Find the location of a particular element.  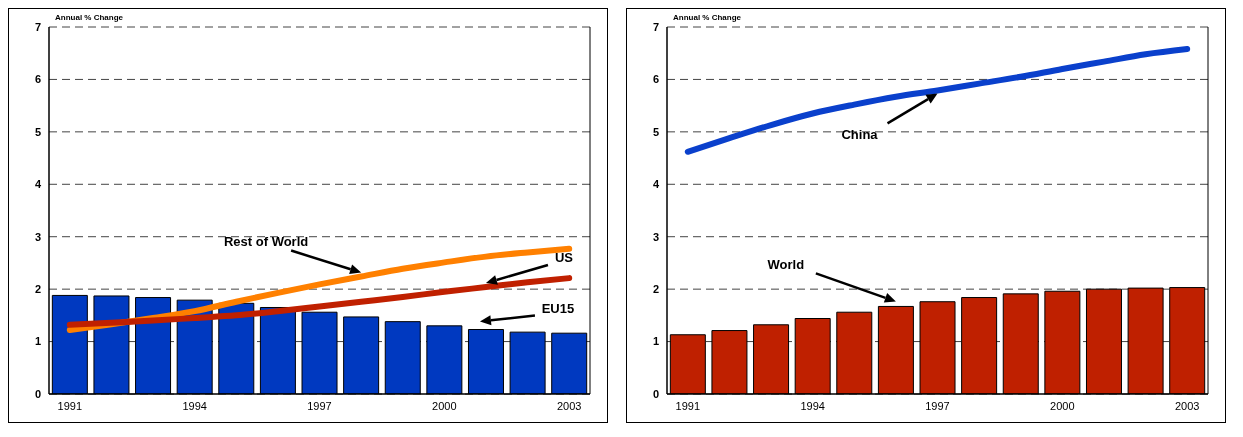

series-label: US is located at coordinates (564, 258).